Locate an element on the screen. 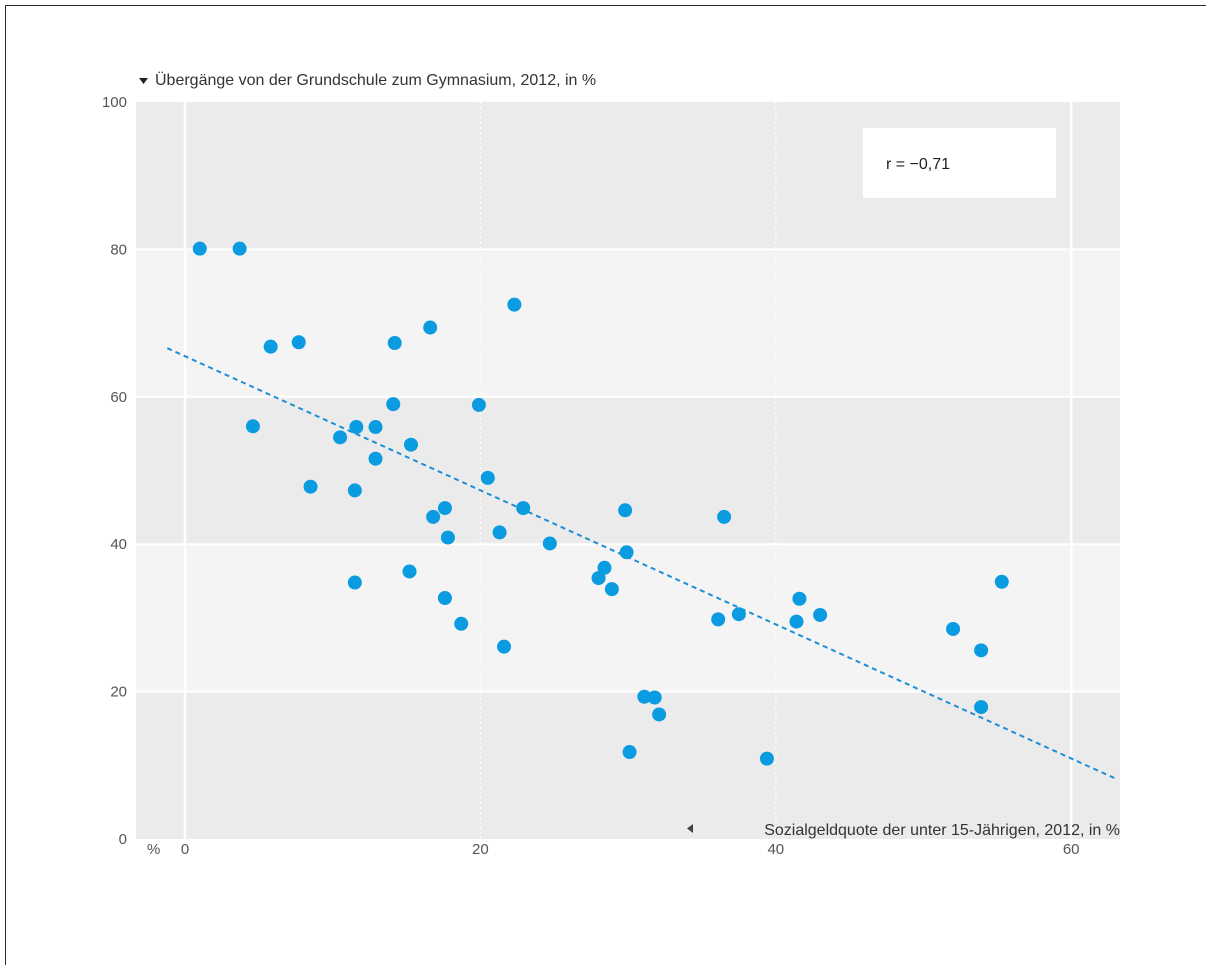 The image size is (1206, 965). x-axis-ticks: 0 20 40 60 is located at coordinates (630, 849).